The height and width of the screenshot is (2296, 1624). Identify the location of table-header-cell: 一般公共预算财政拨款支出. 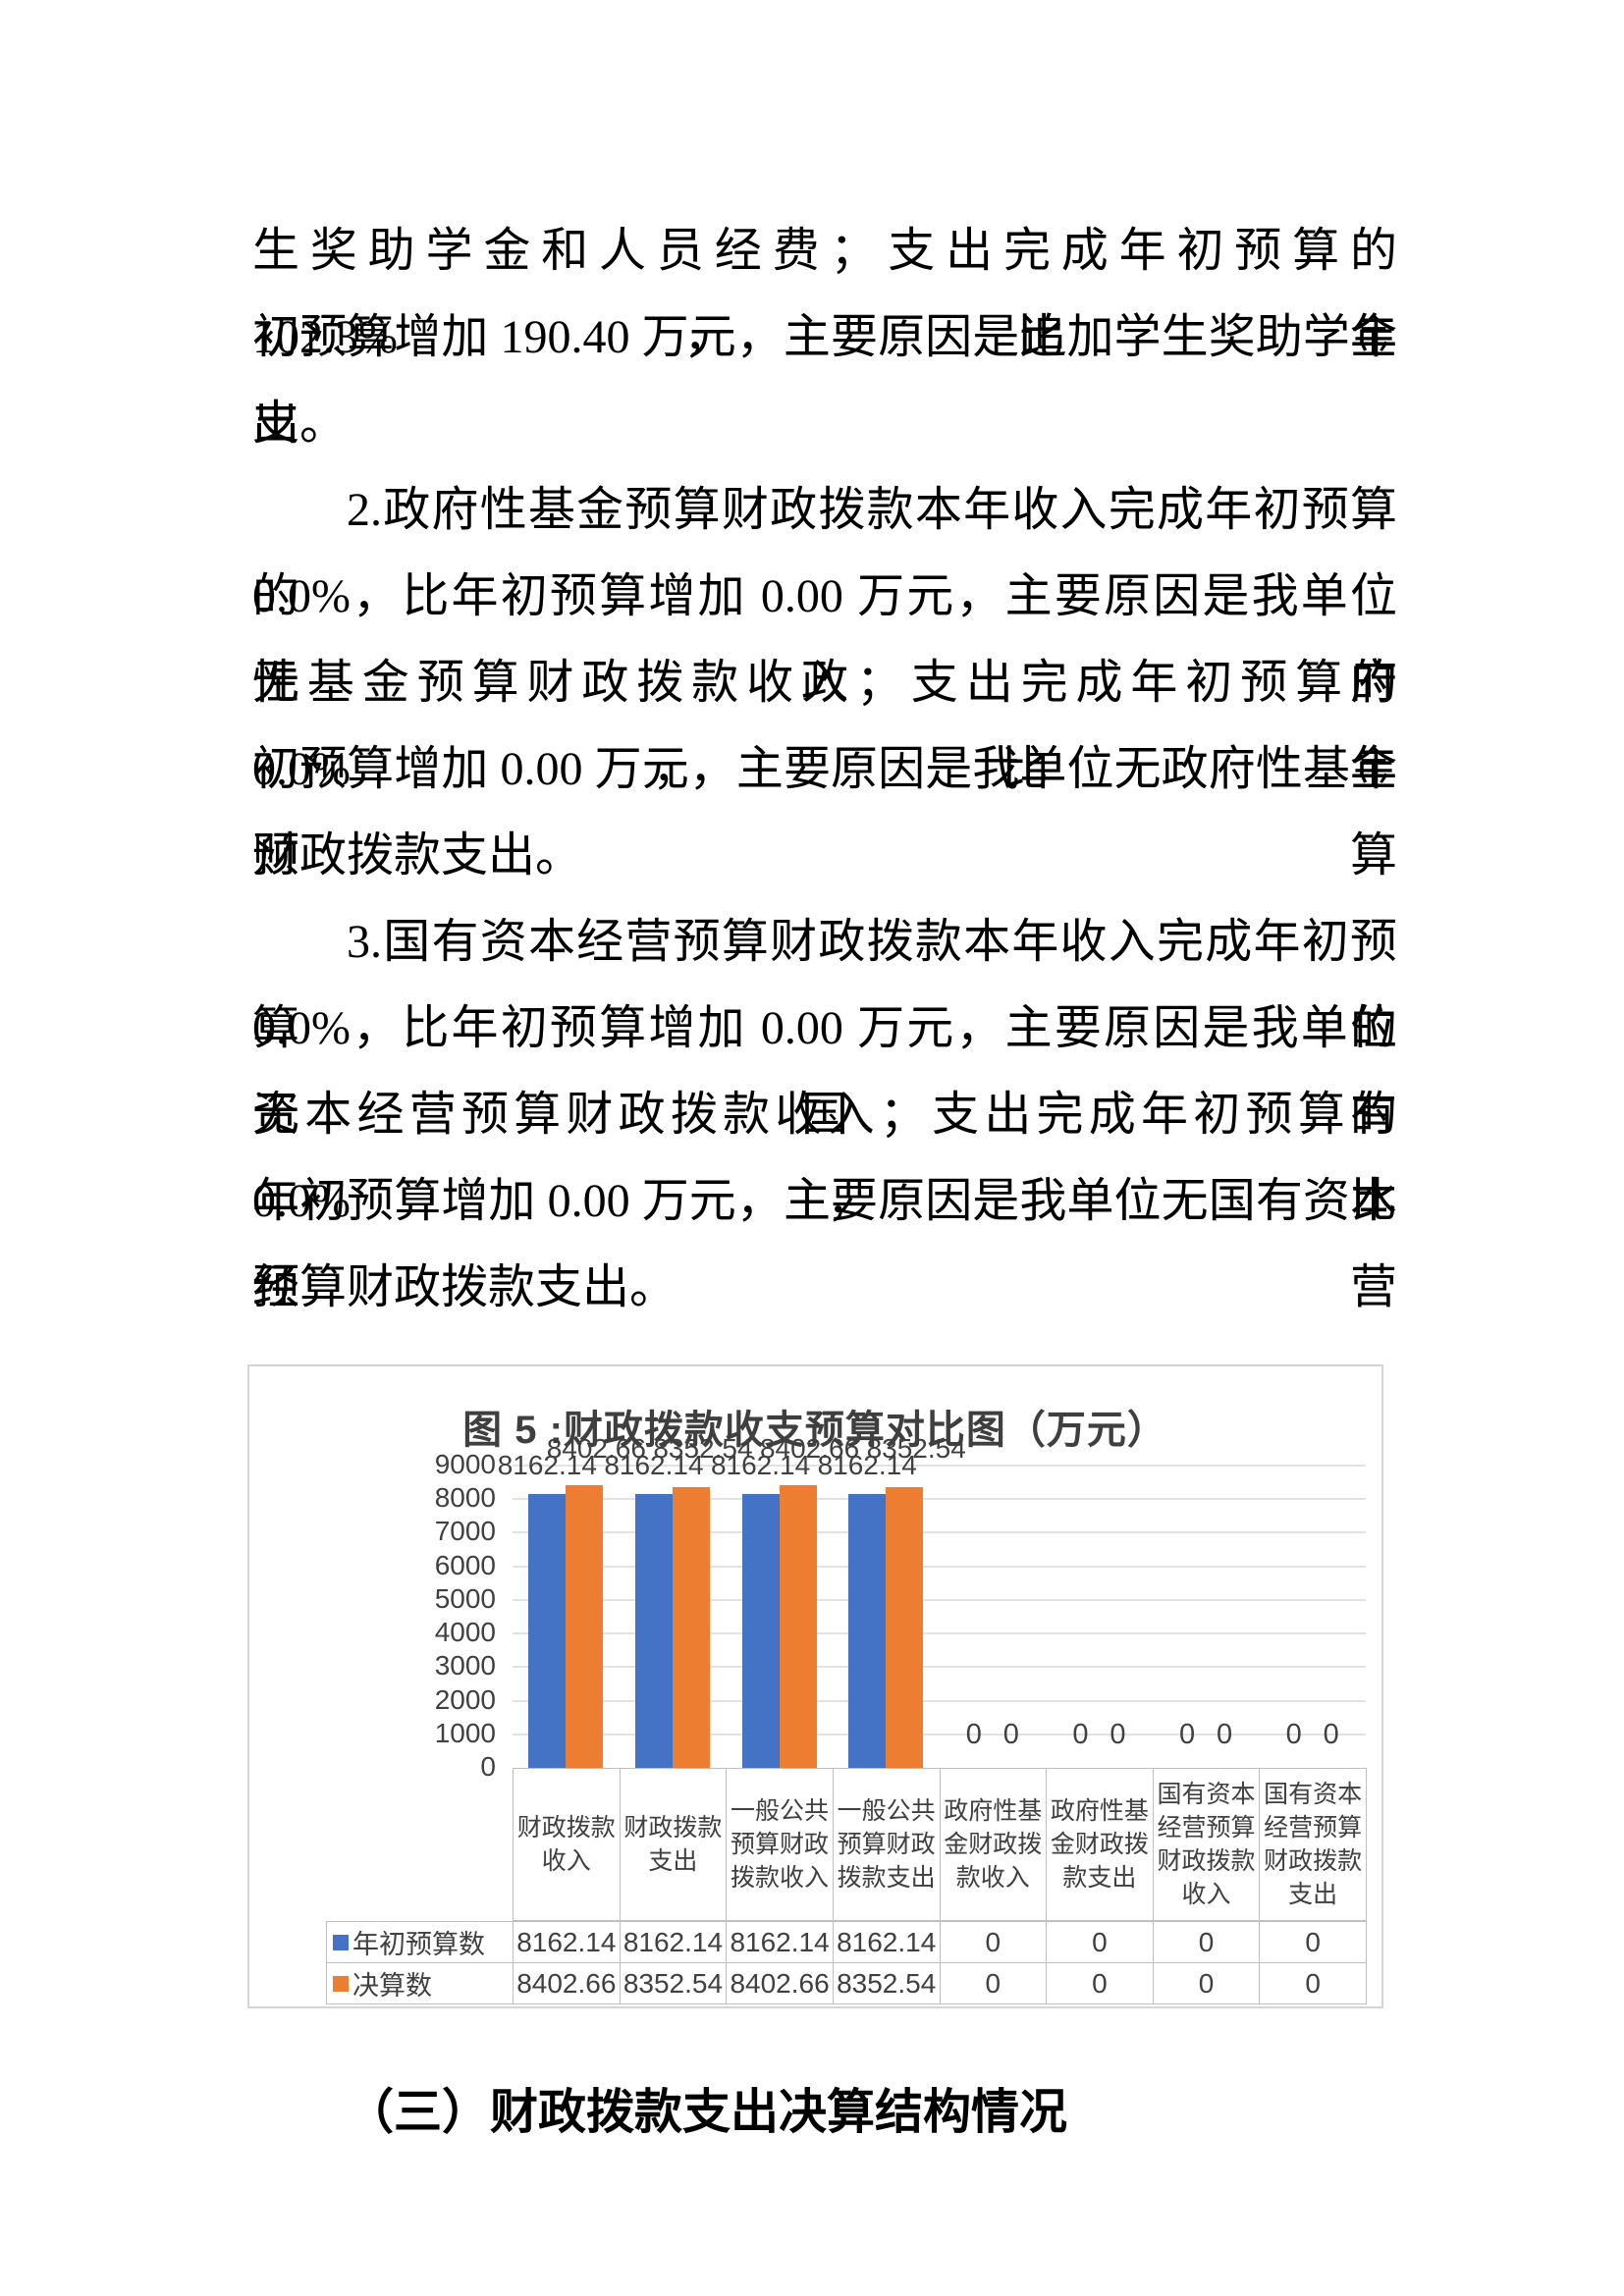
(886, 1845).